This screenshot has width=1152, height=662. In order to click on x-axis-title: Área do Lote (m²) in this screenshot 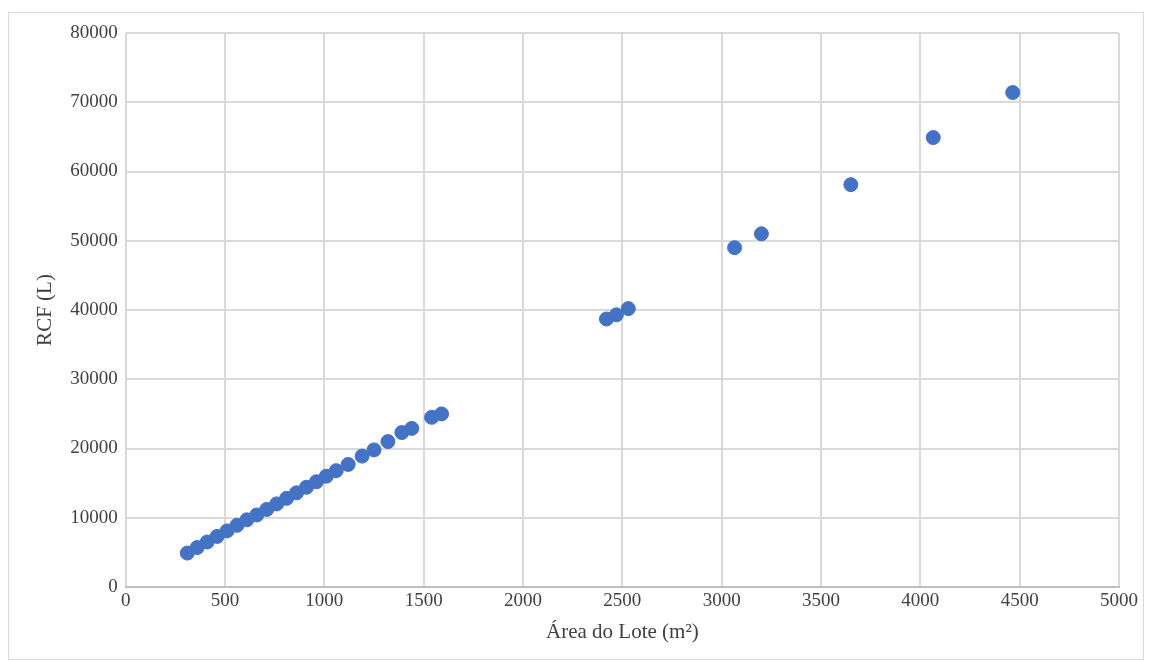, I will do `click(622, 630)`.